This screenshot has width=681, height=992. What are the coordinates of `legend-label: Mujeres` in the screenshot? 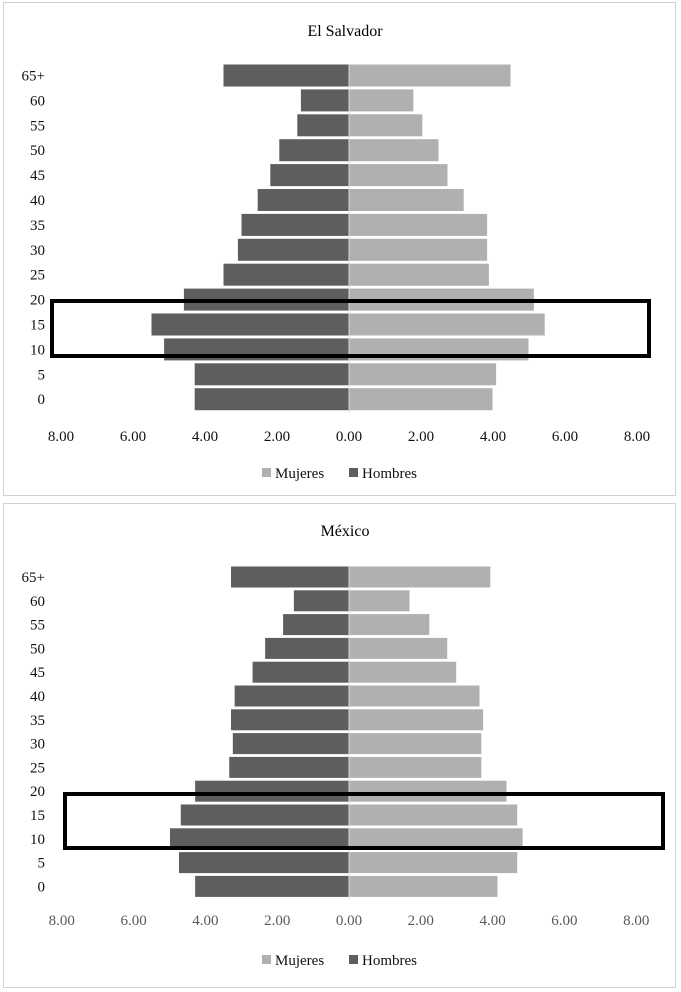 It's located at (299, 961).